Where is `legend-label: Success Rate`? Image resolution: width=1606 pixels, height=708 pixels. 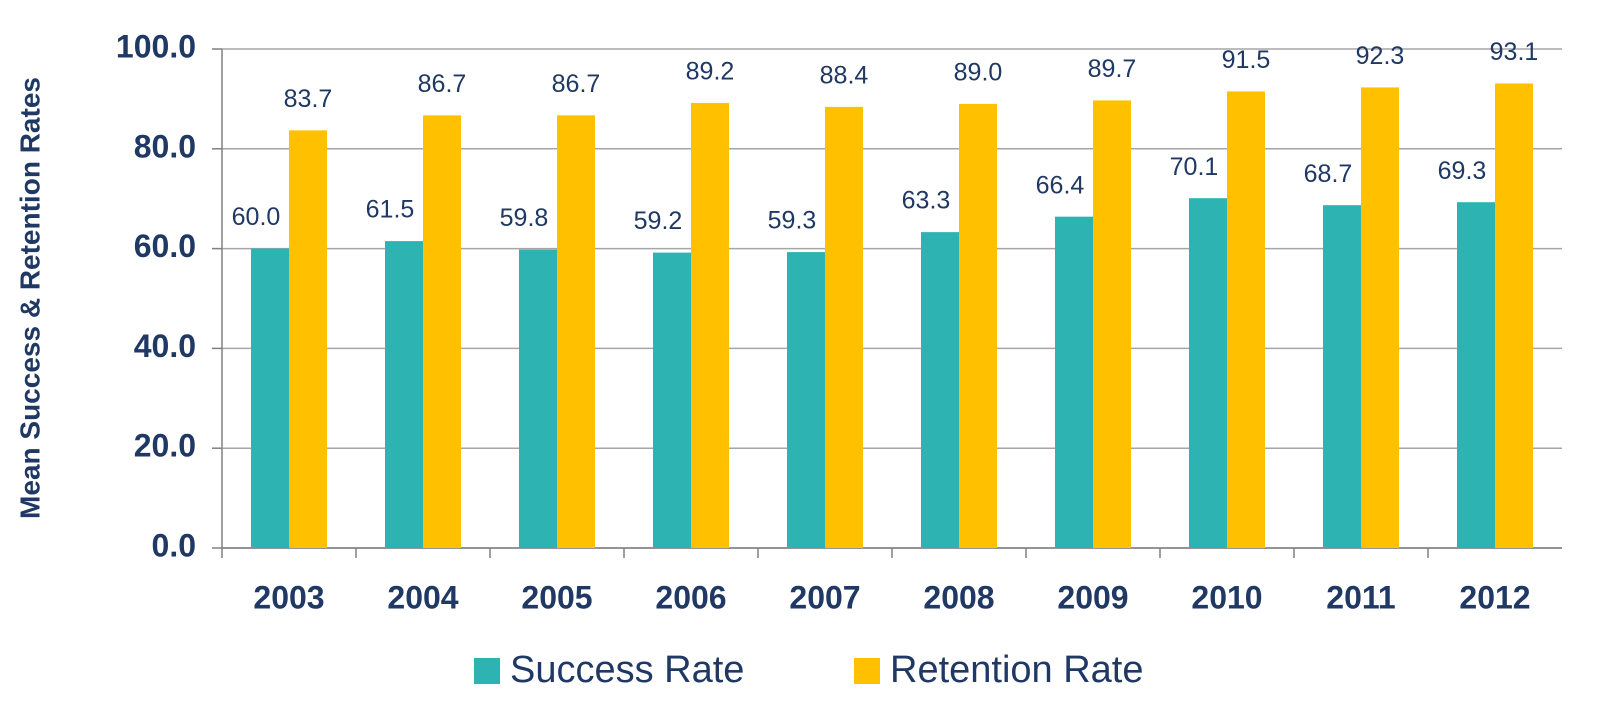 legend-label: Success Rate is located at coordinates (627, 670).